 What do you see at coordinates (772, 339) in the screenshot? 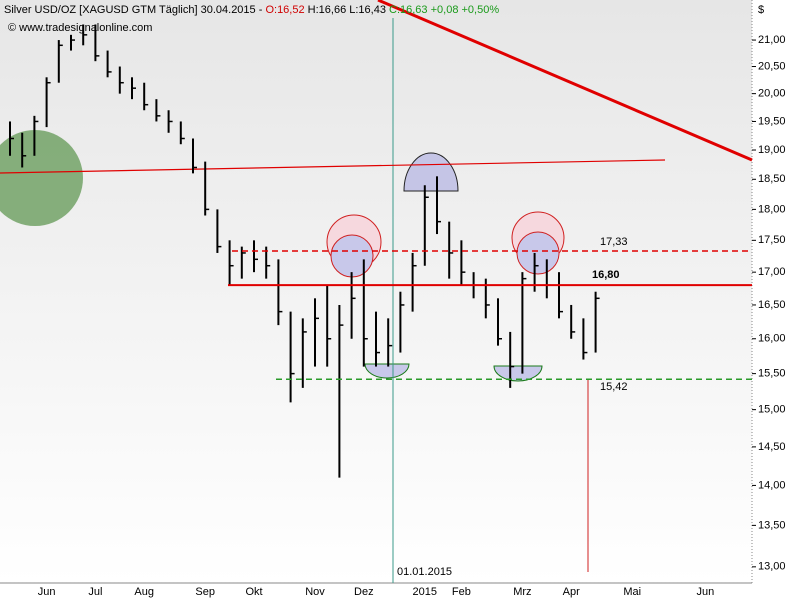
I see `y-tick-label: 16,00` at bounding box center [772, 339].